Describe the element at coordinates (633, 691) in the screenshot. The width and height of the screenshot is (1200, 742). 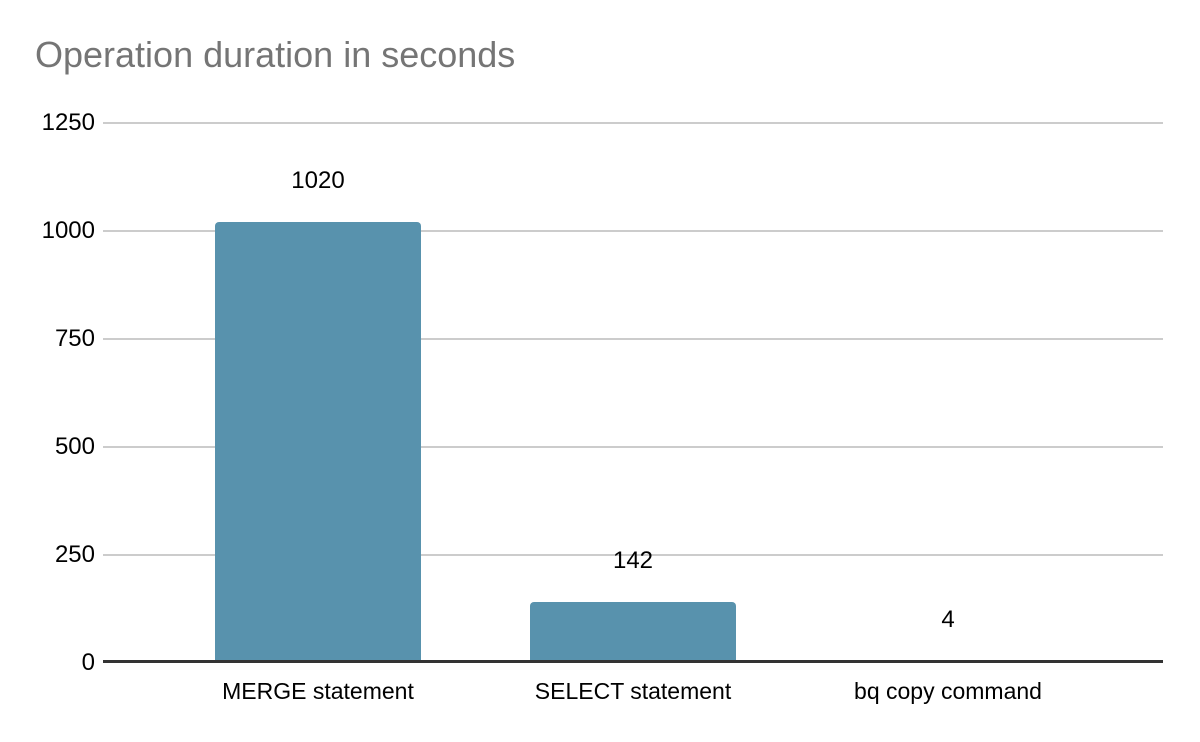
I see `x-axis-category-label: SELECT statement` at that location.